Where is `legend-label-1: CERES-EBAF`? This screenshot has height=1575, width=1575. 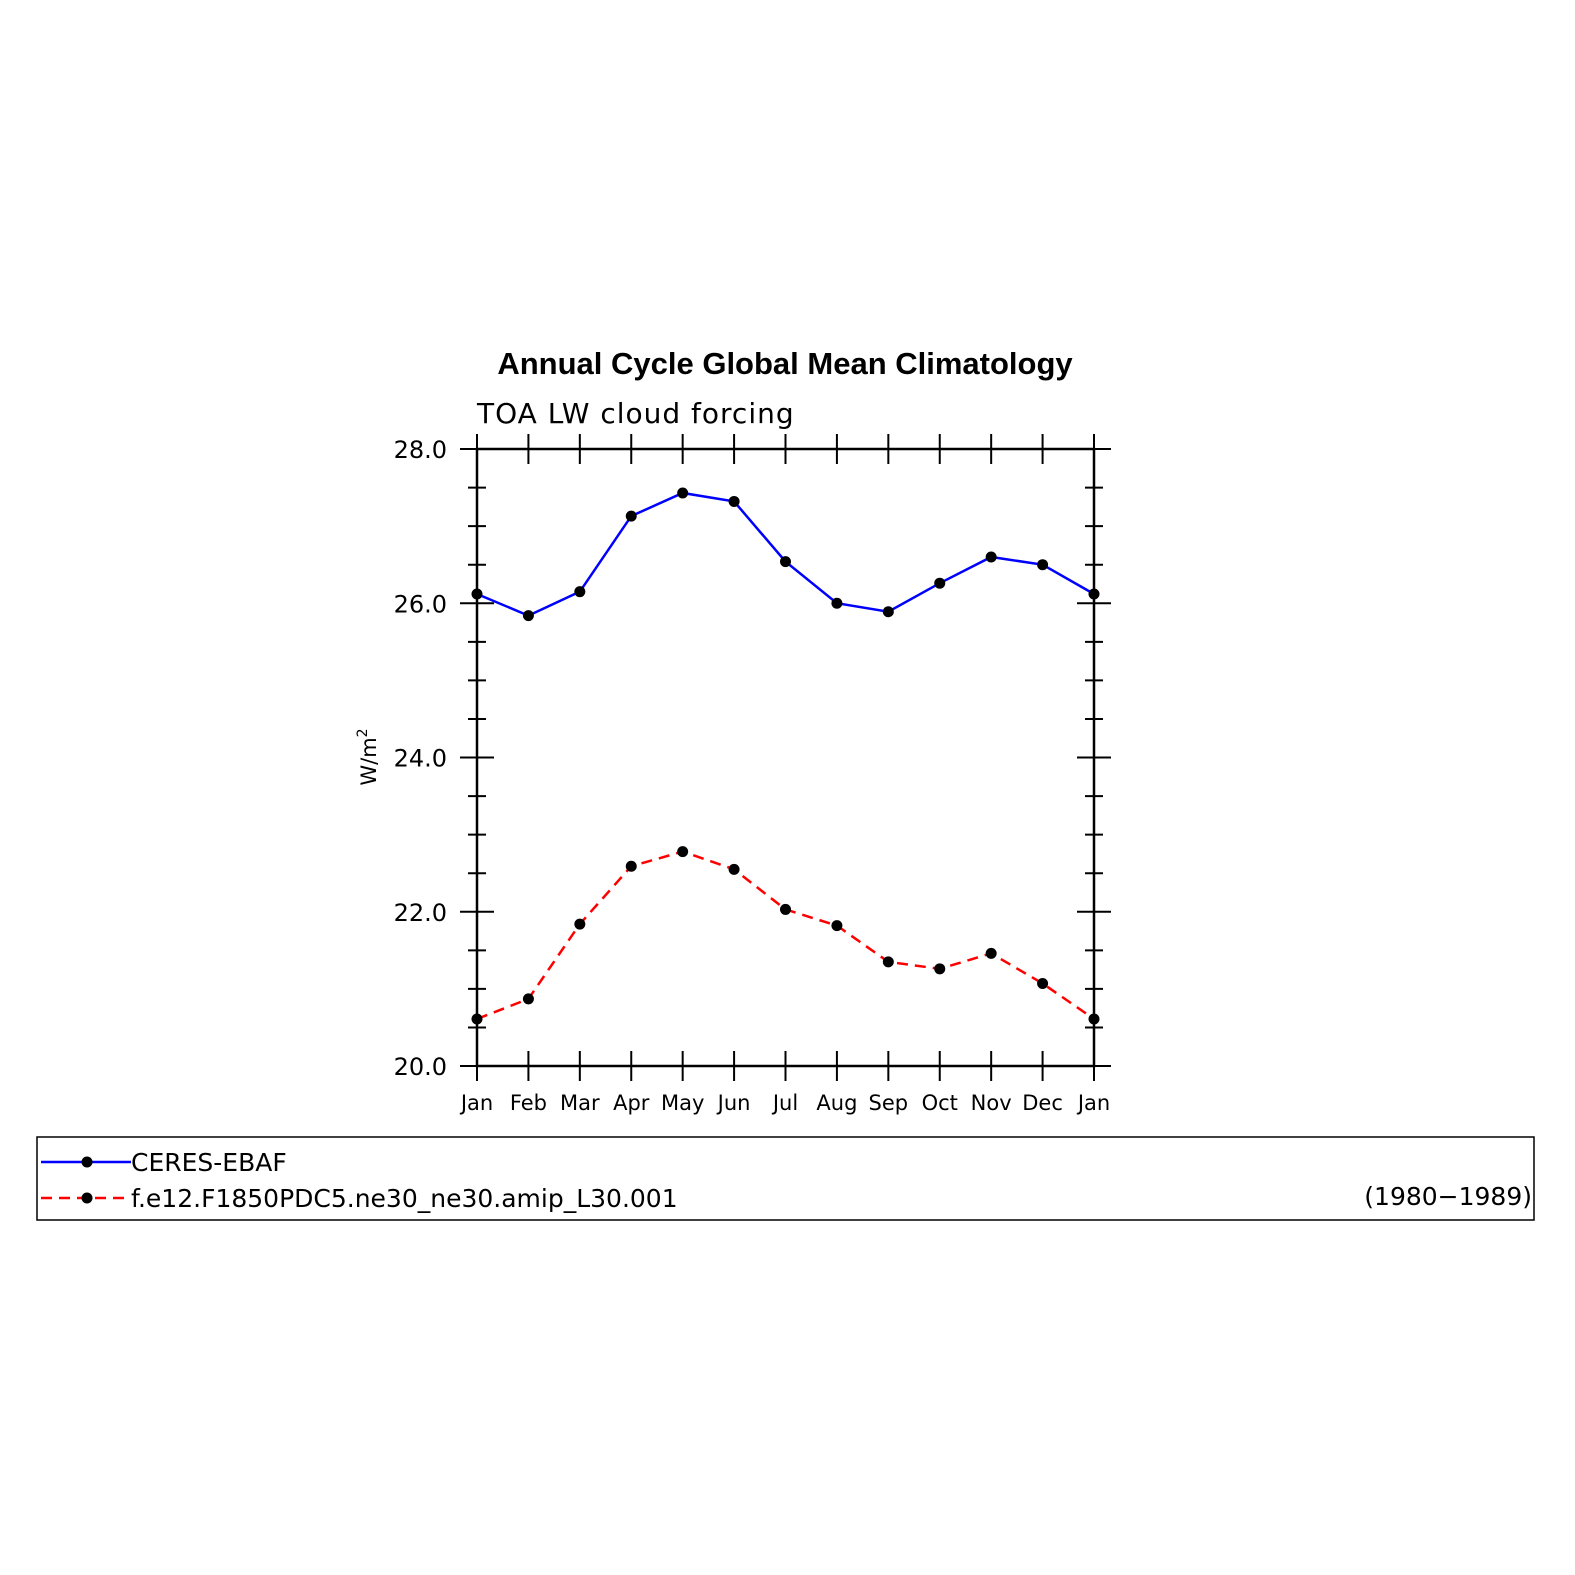
legend-label-1: CERES-EBAF is located at coordinates (209, 1162).